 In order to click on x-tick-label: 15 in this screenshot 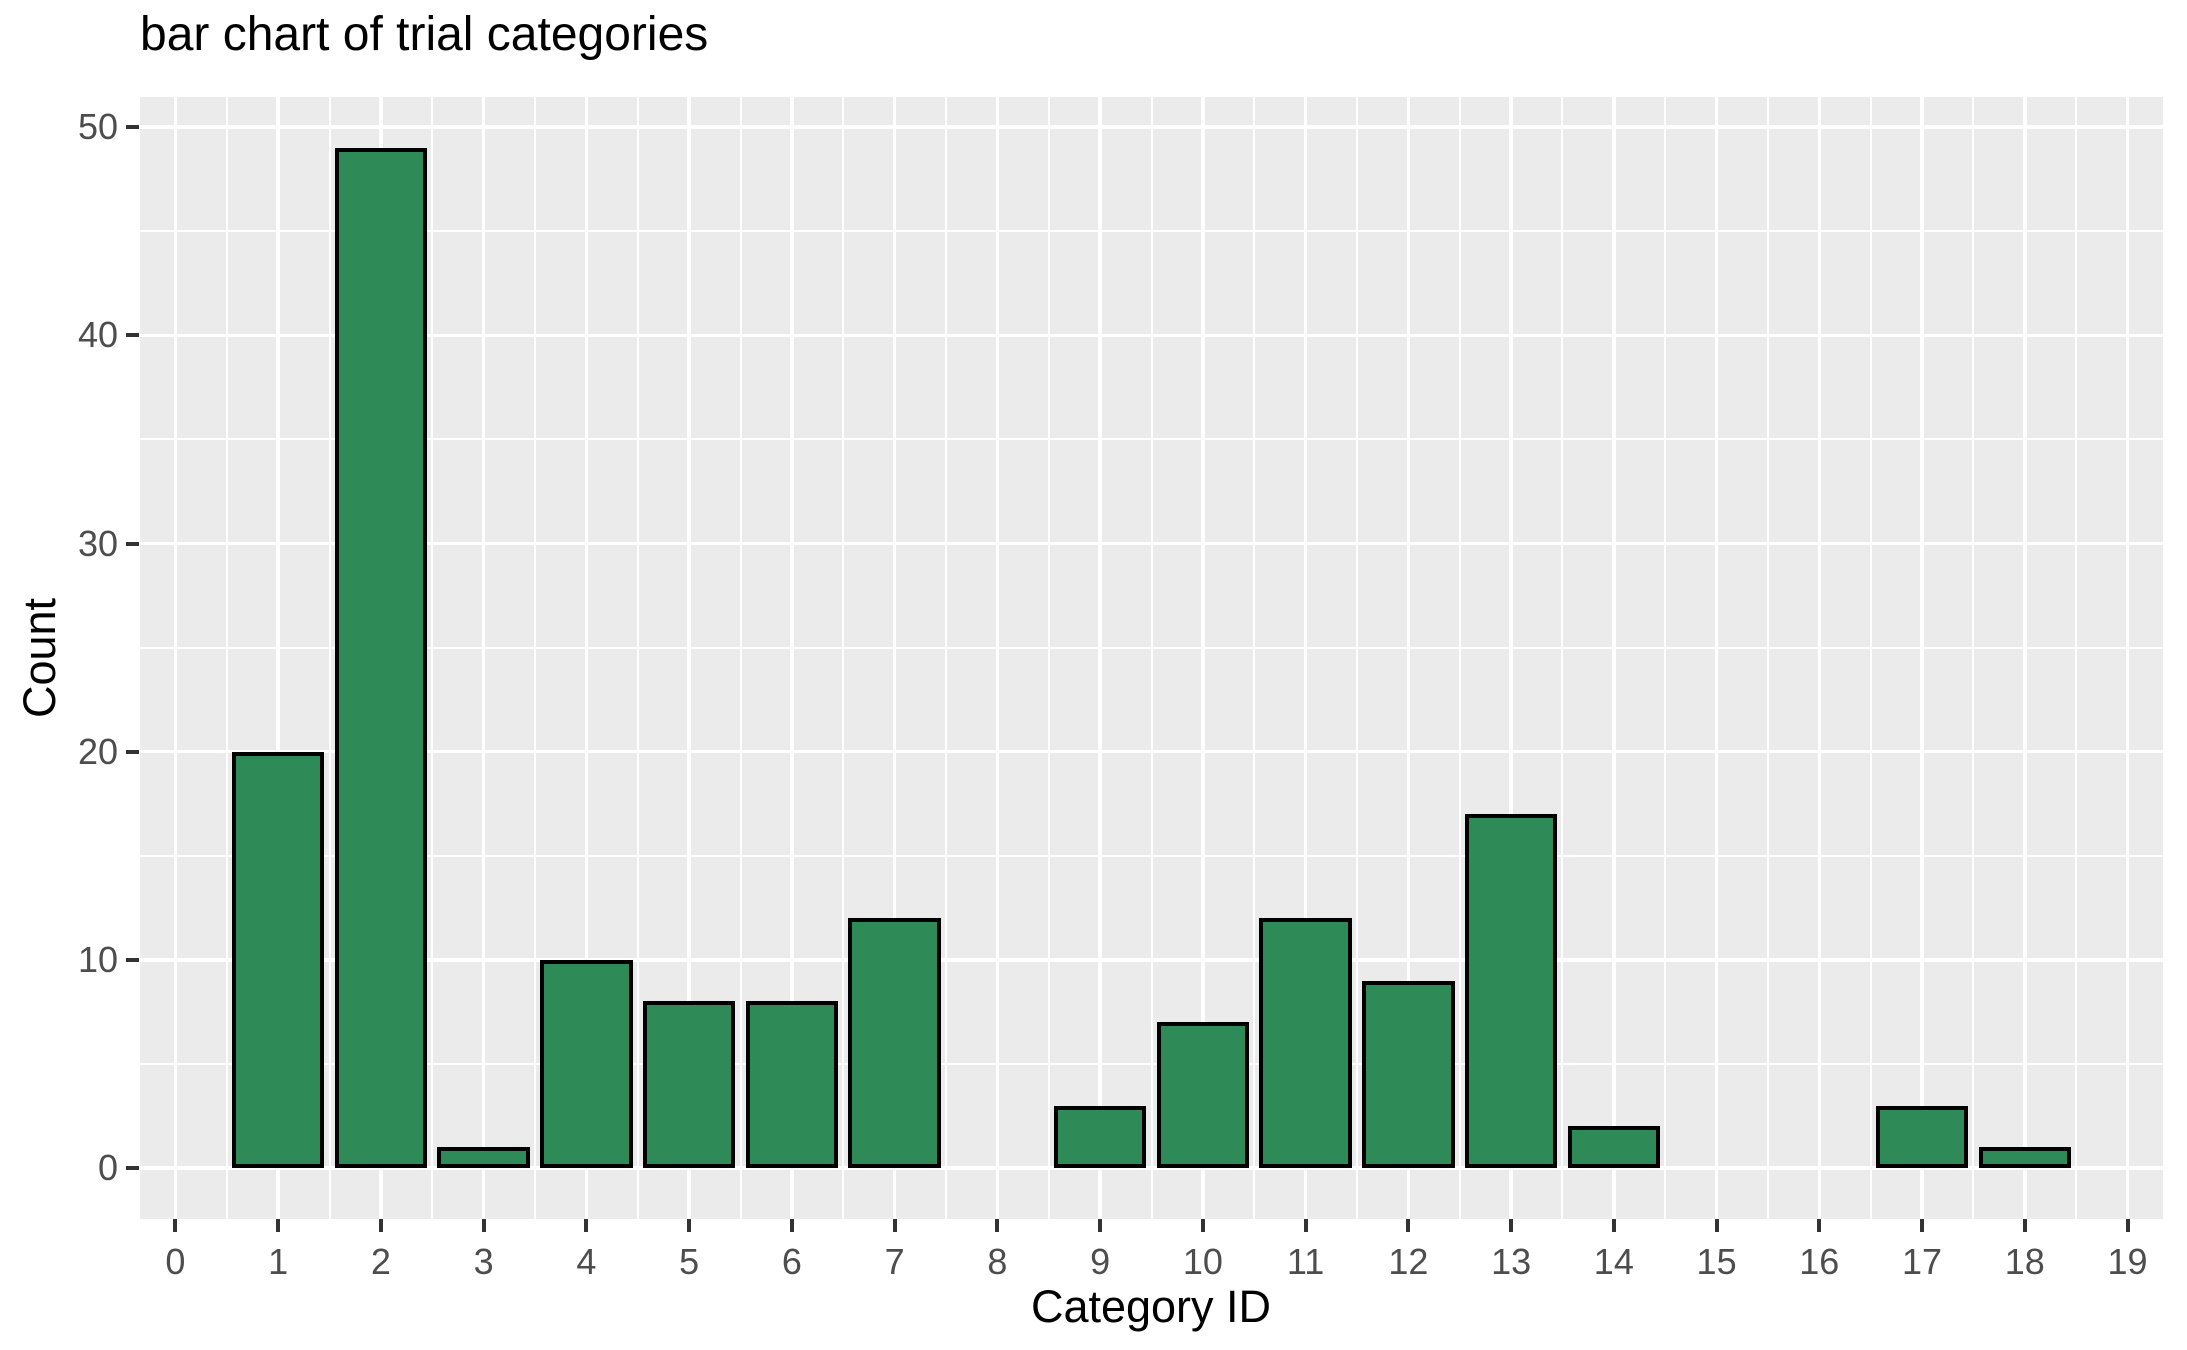, I will do `click(1716, 1261)`.